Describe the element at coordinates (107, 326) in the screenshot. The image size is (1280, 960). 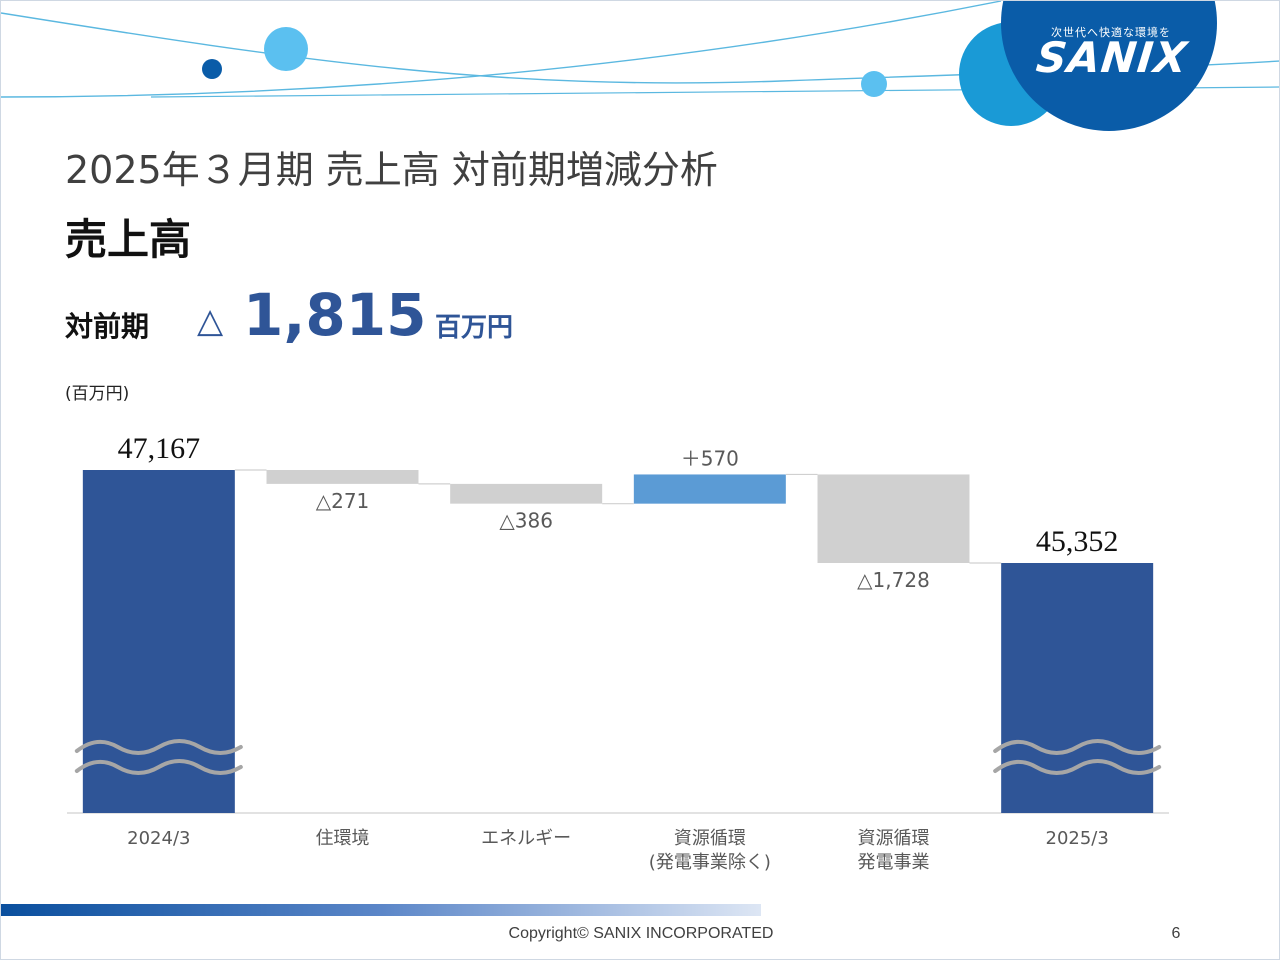
I see `yoy-label: 対前期` at that location.